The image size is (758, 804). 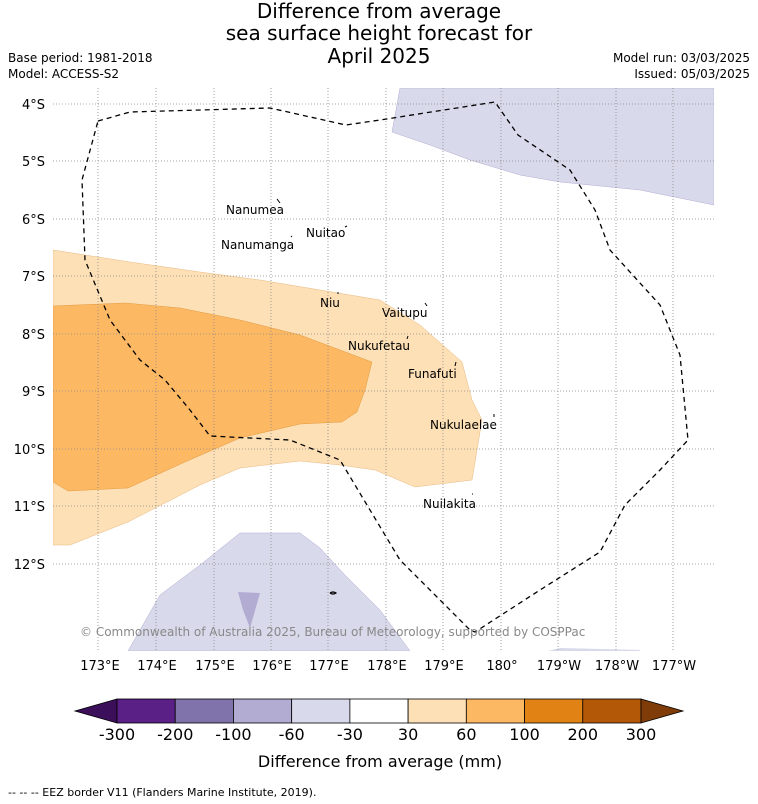 I want to click on lon-tick: 178°W, so click(x=617, y=666).